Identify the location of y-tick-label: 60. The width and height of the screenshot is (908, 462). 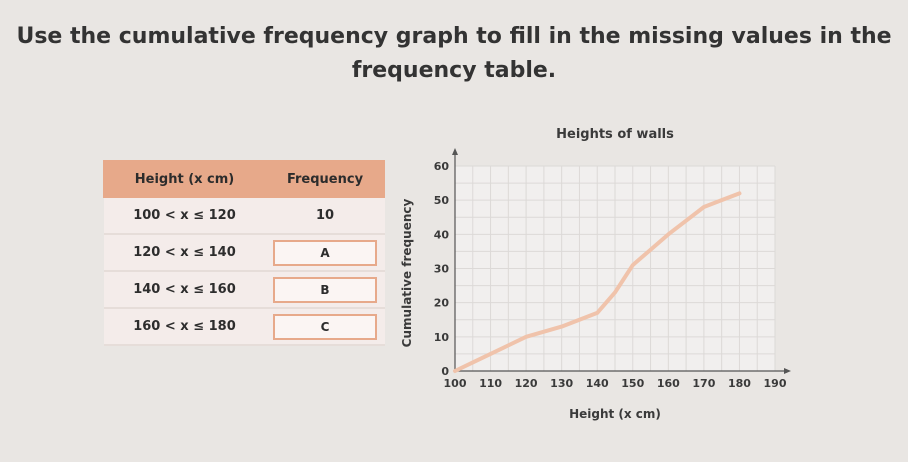
(442, 166).